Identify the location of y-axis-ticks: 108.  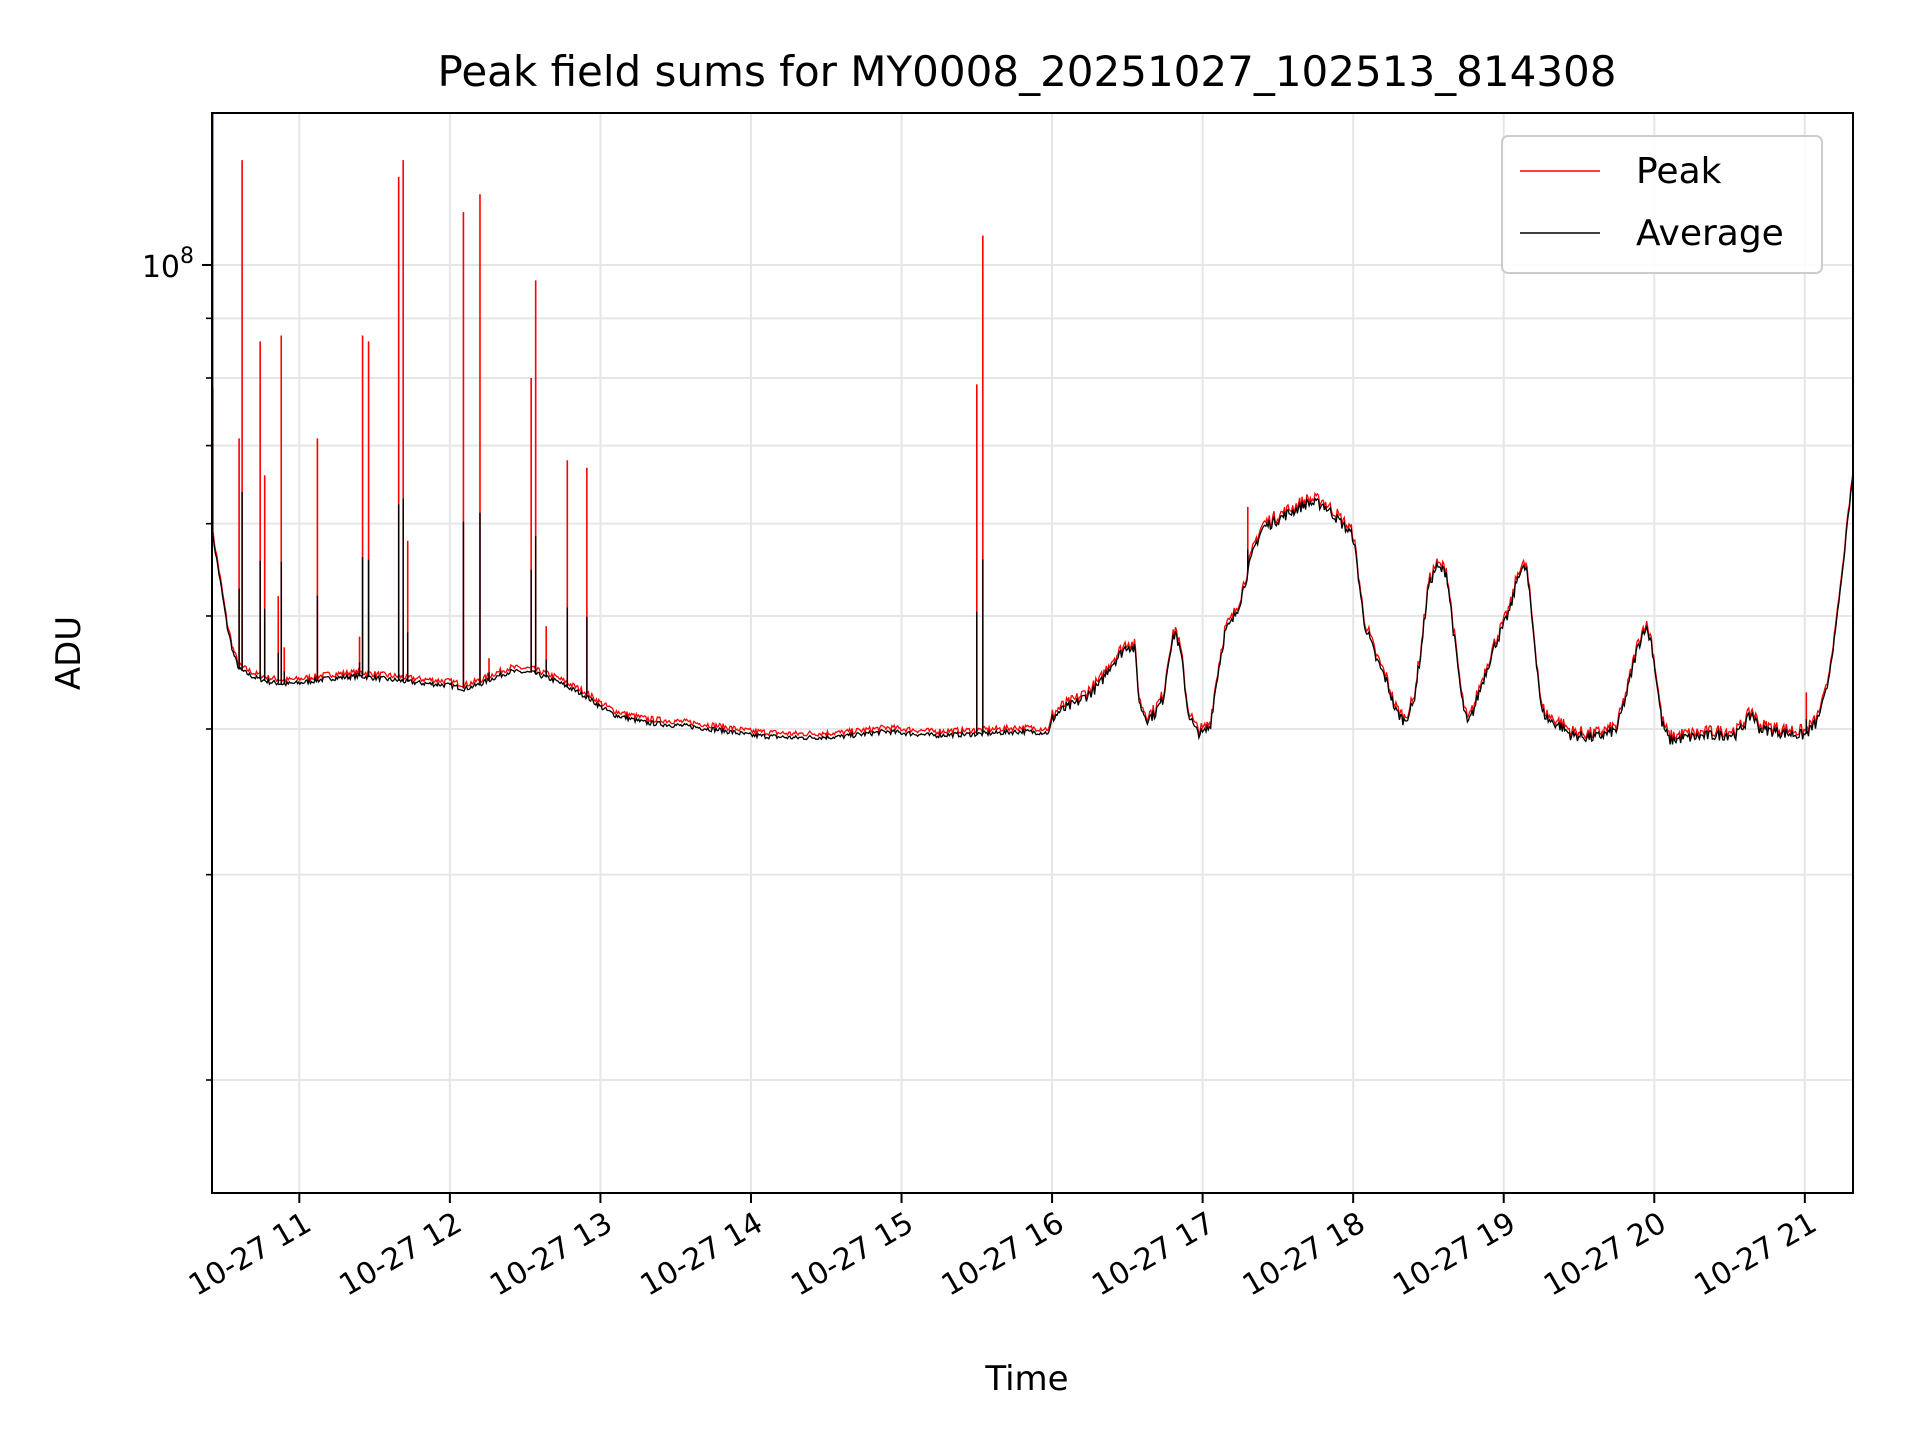
(177, 662).